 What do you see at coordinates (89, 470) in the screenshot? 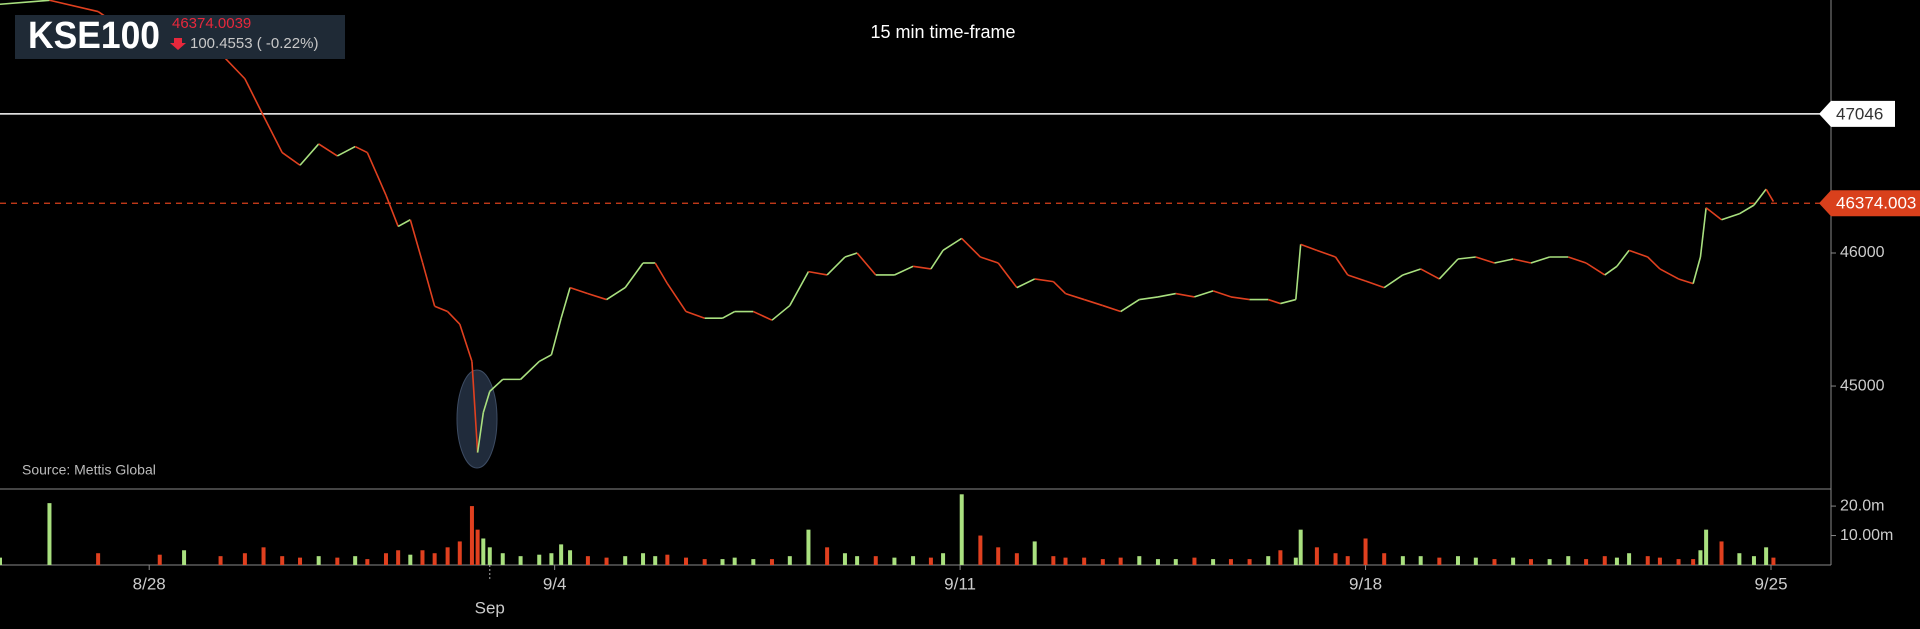
I see `source-note: Source: Mettis Global` at bounding box center [89, 470].